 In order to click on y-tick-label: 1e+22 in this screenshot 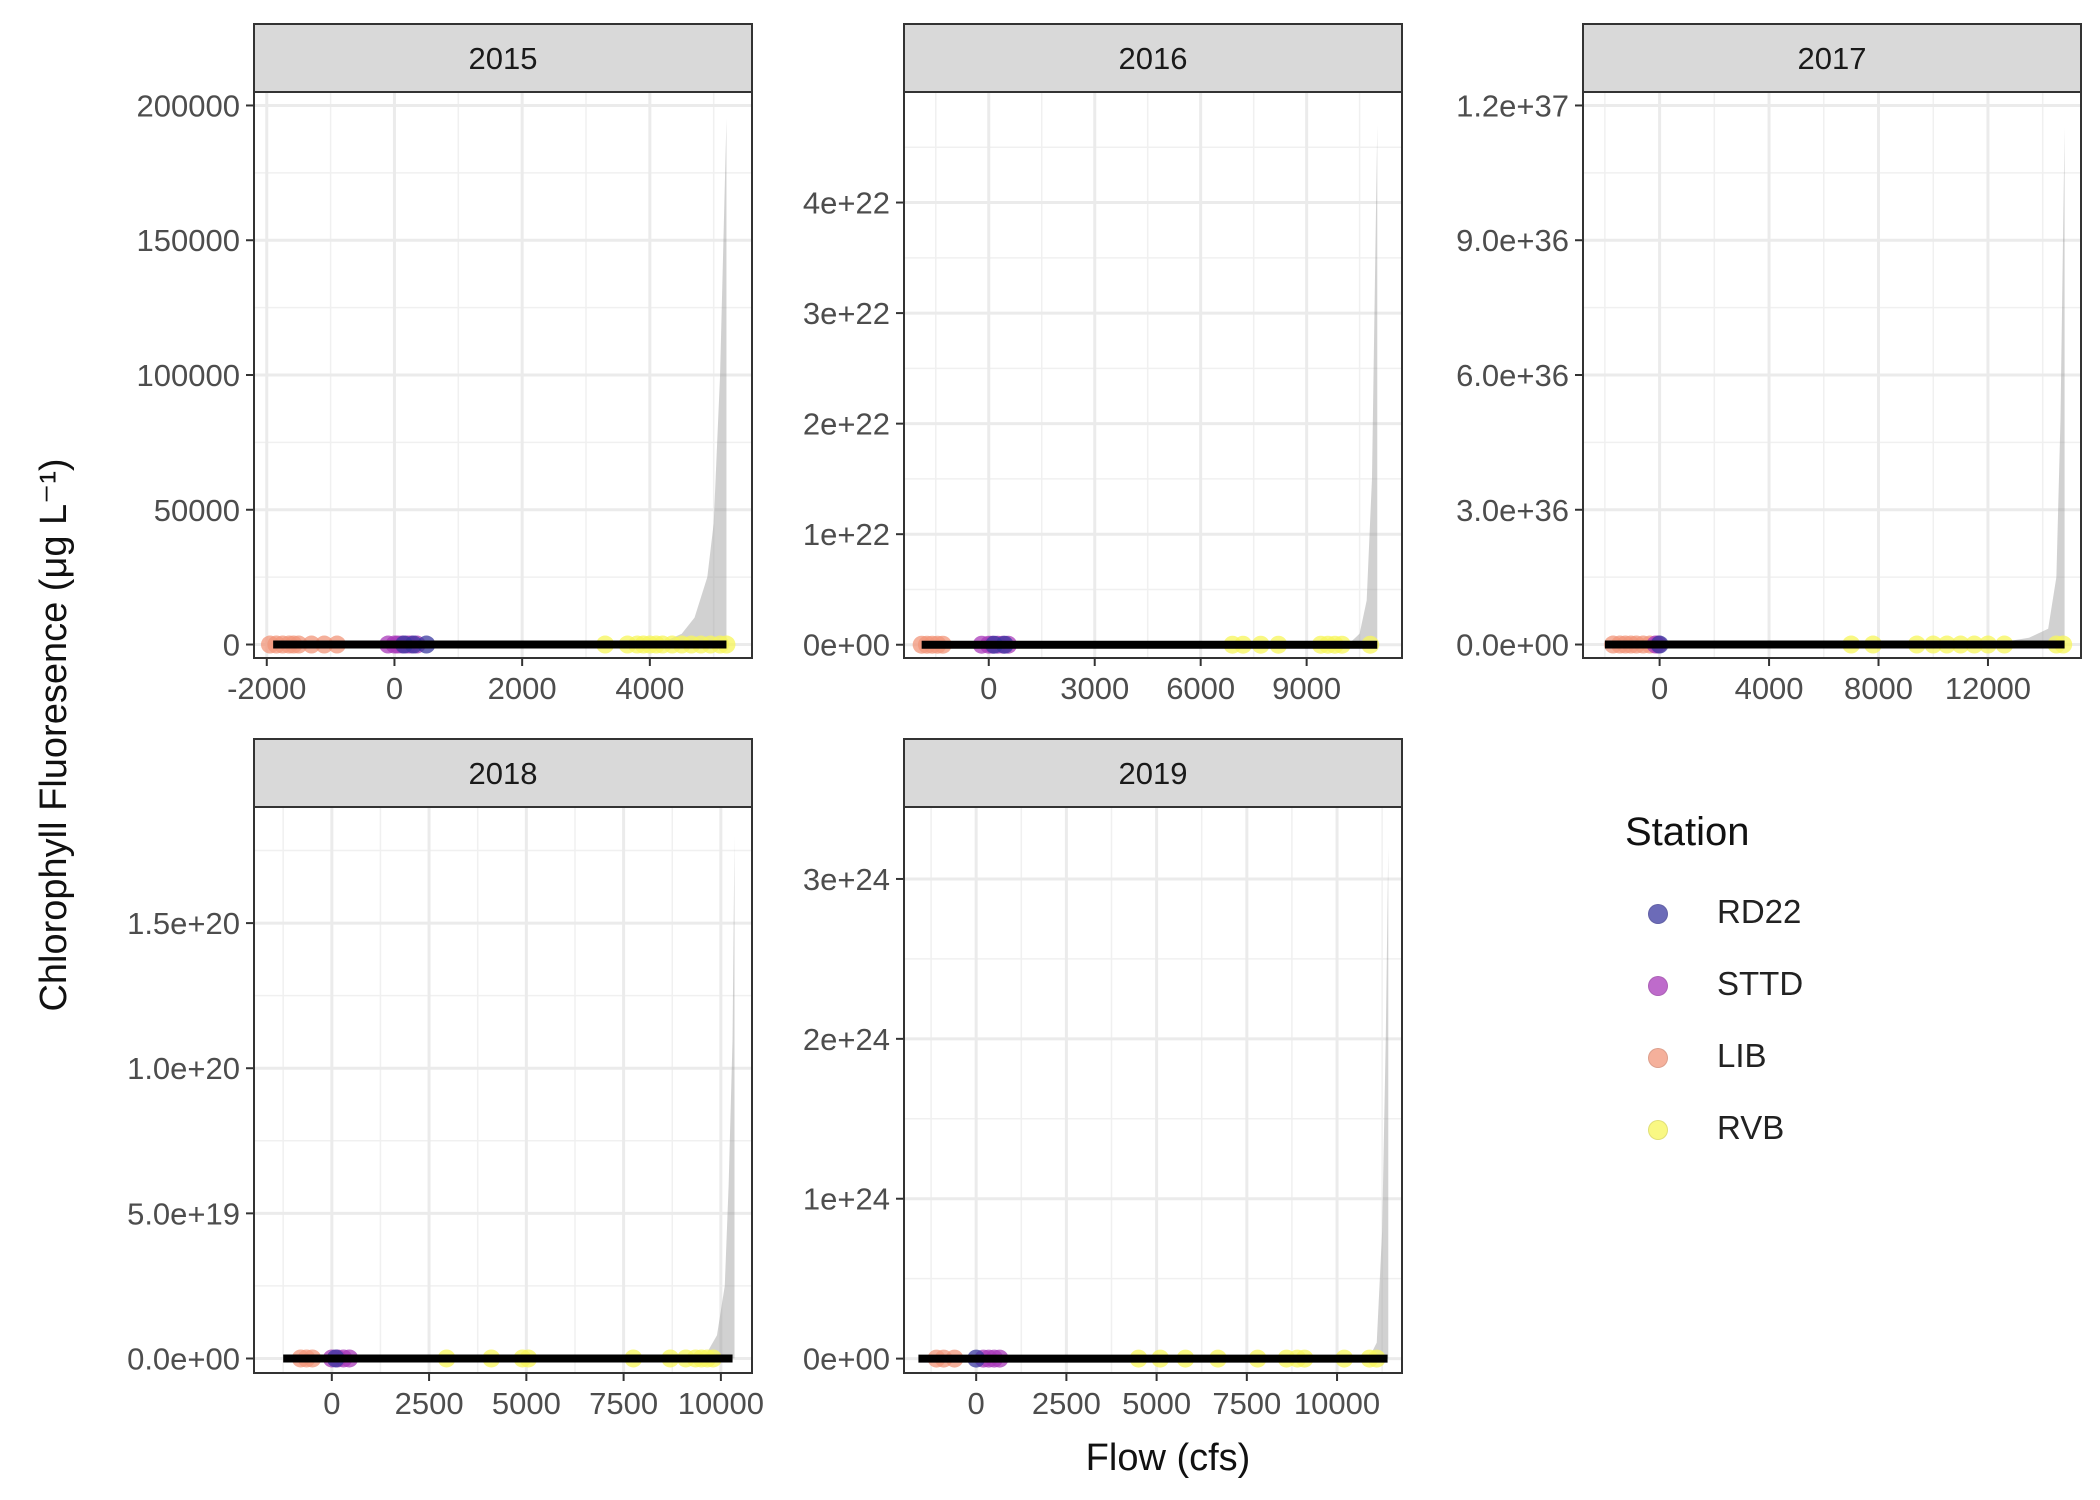, I will do `click(846, 534)`.